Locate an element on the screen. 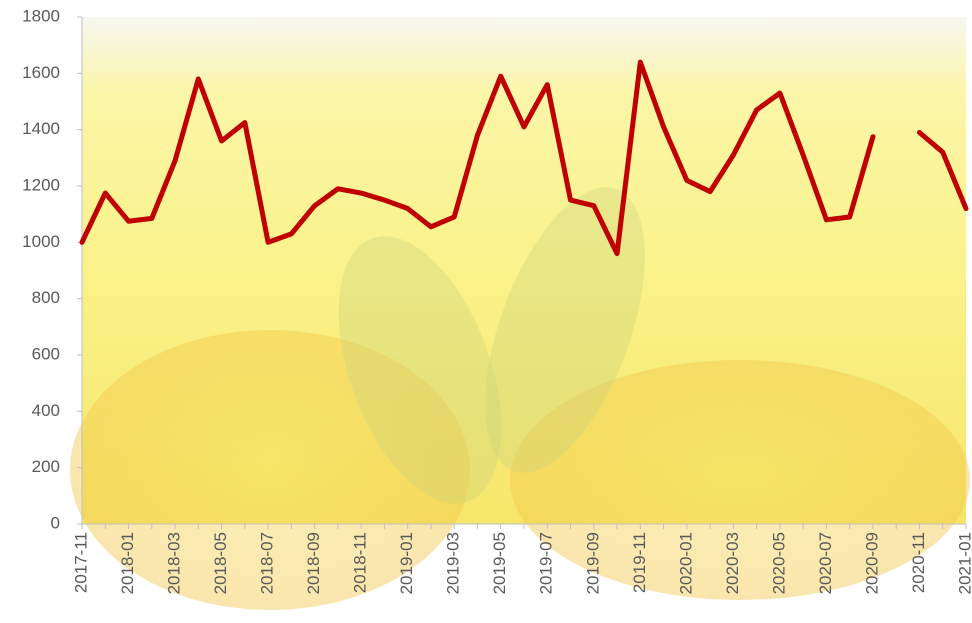 This screenshot has height=623, width=972. x-tick-label: 2020-07 is located at coordinates (825, 563).